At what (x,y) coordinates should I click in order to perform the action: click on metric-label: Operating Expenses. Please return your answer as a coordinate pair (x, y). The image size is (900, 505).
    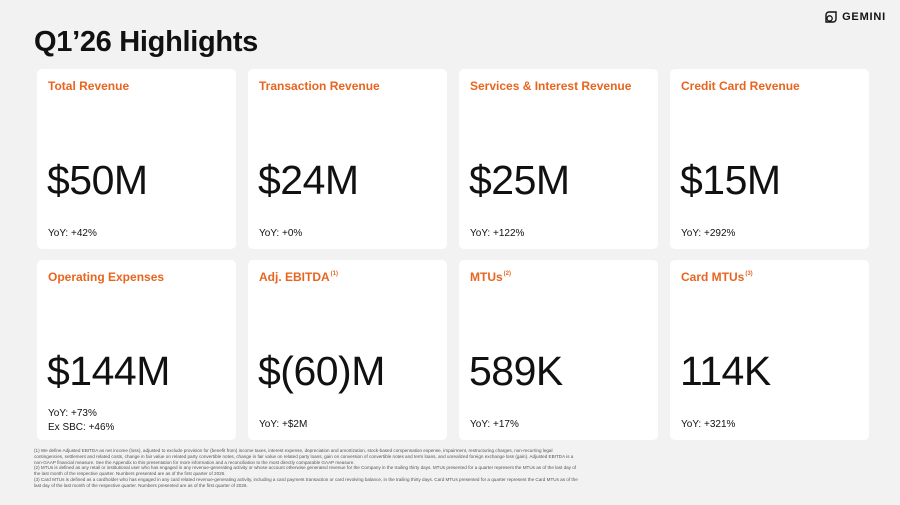
    Looking at the image, I should click on (106, 277).